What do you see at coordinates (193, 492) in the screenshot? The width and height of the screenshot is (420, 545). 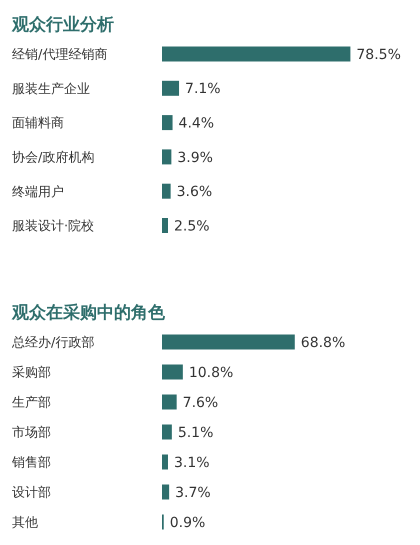 I see `data-label: 3.7%` at bounding box center [193, 492].